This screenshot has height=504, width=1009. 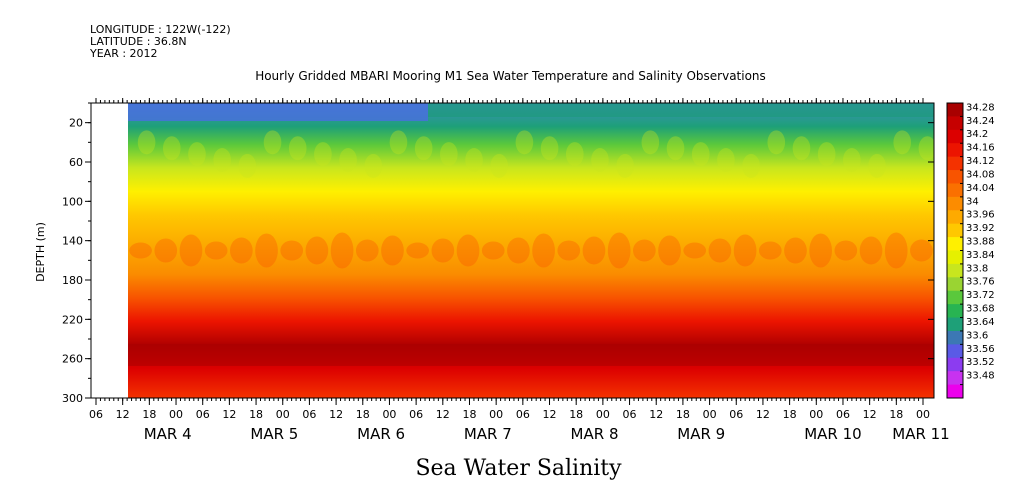 I want to click on y-tick-label: 100, so click(x=72, y=201).